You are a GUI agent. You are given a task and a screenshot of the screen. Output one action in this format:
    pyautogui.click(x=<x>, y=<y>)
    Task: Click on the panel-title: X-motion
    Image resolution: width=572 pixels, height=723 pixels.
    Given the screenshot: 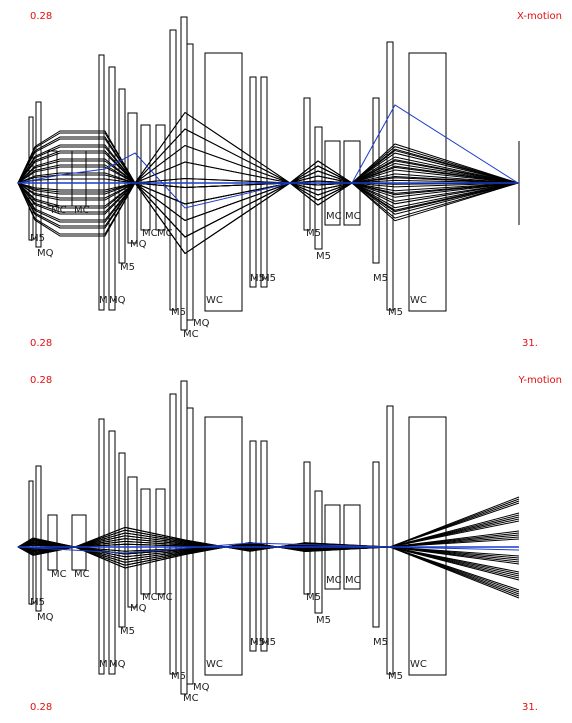 What is the action you would take?
    pyautogui.click(x=539, y=16)
    